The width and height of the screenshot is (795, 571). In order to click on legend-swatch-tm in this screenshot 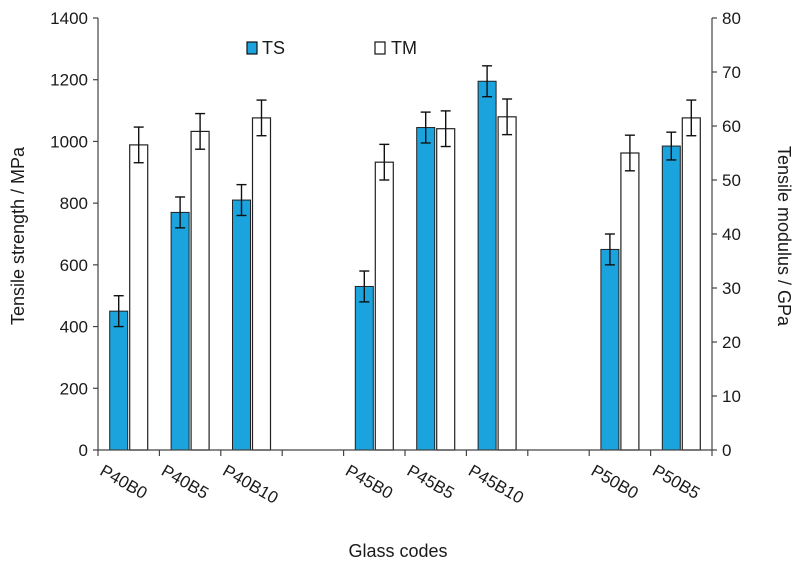, I will do `click(380, 48)`.